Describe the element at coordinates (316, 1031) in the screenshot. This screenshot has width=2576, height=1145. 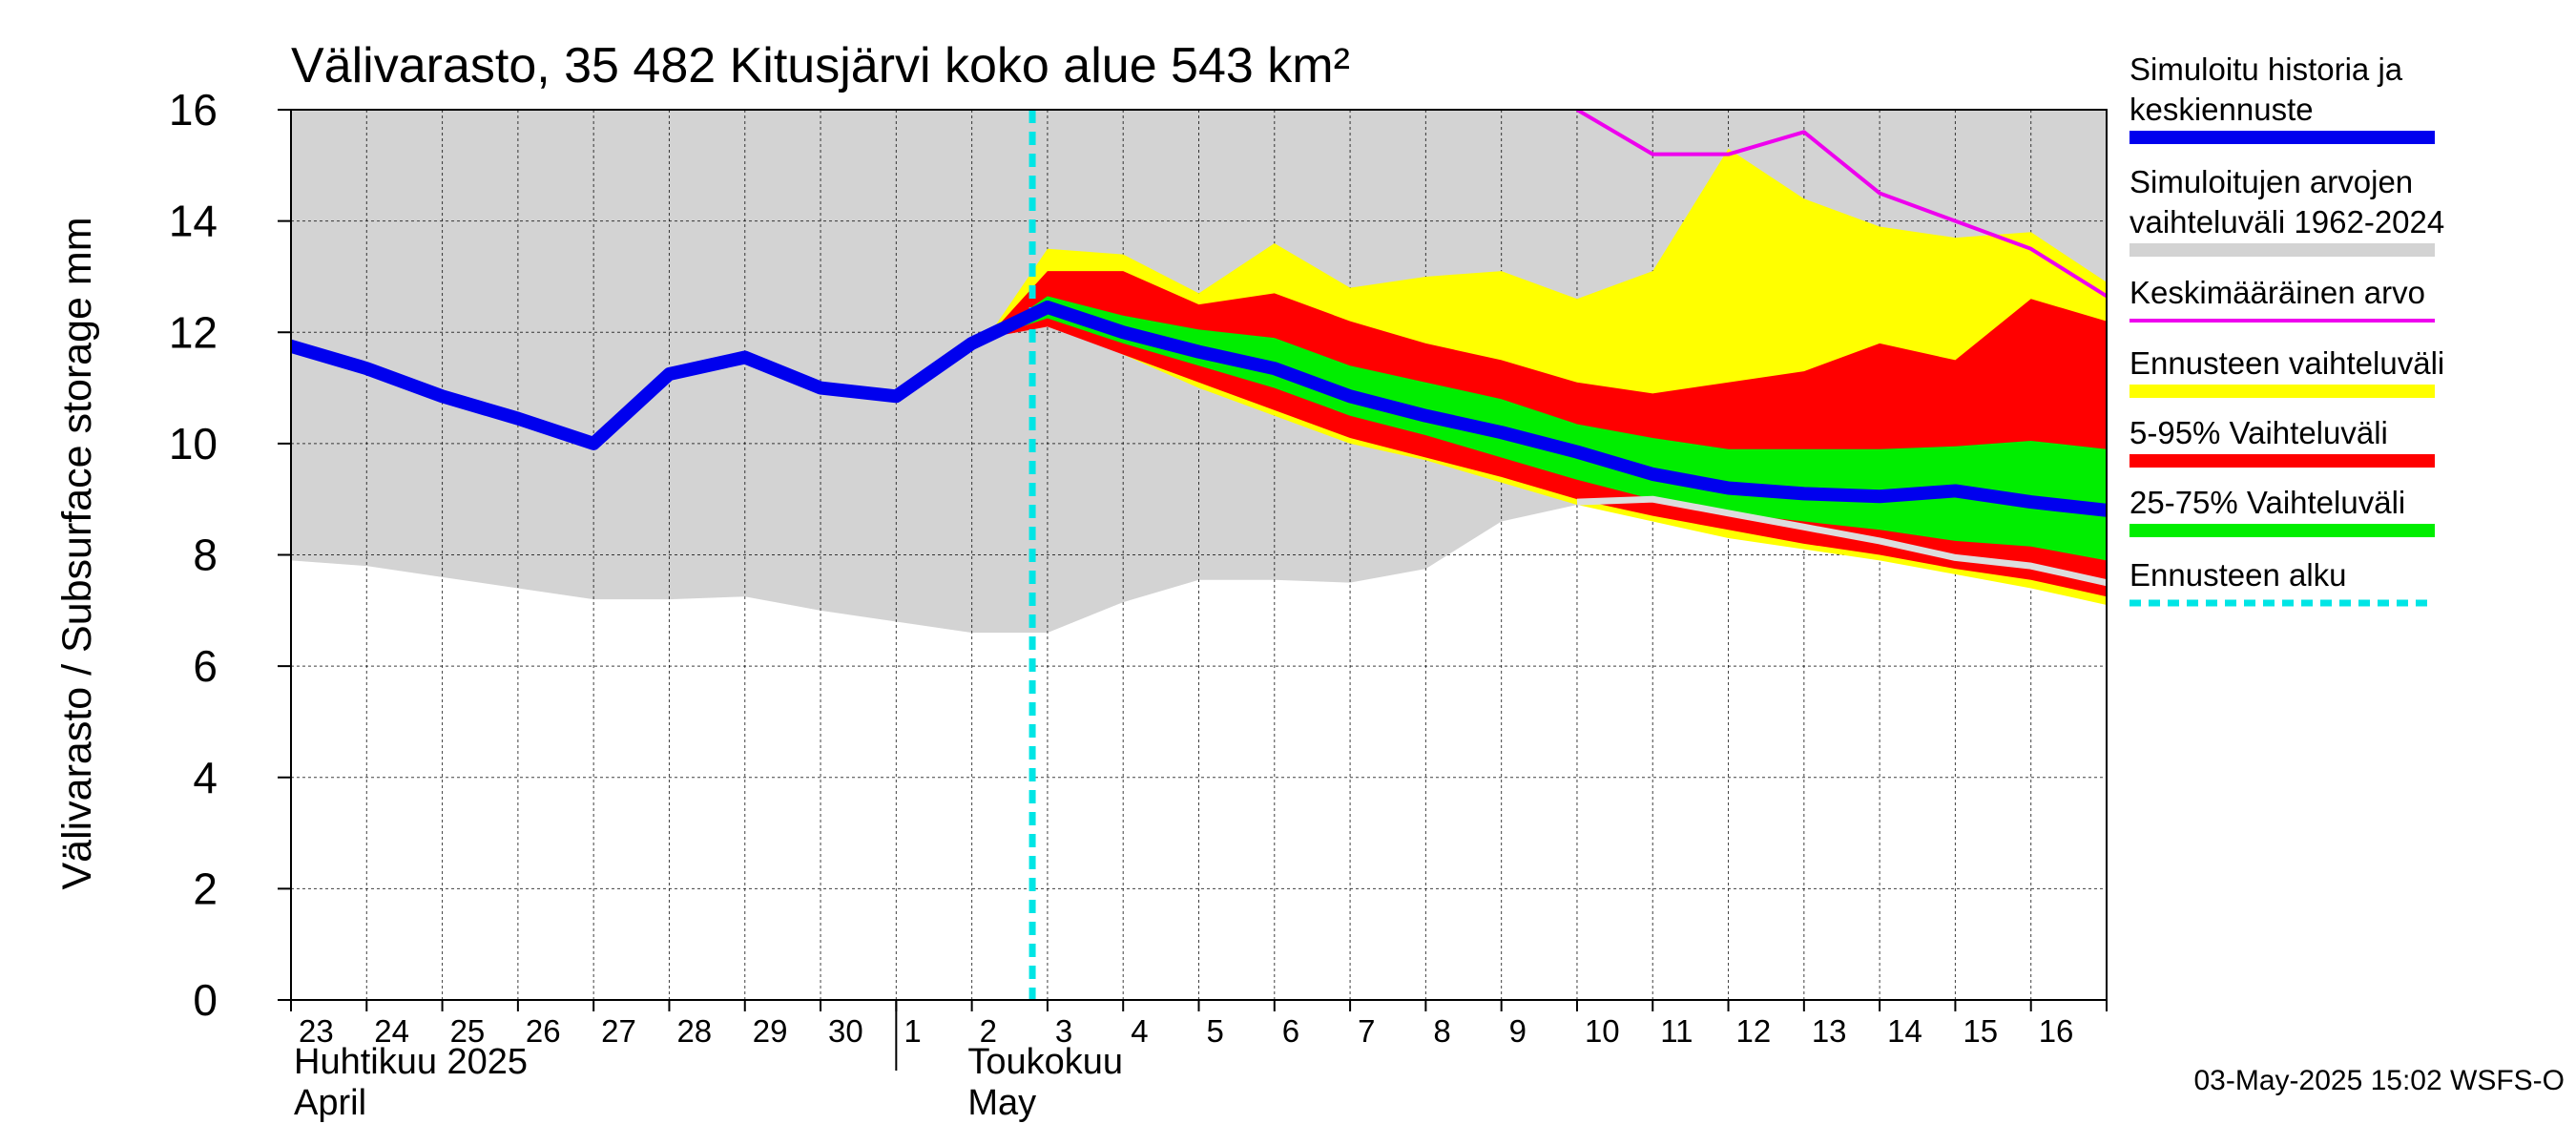
I see `x-tick-label: 23` at that location.